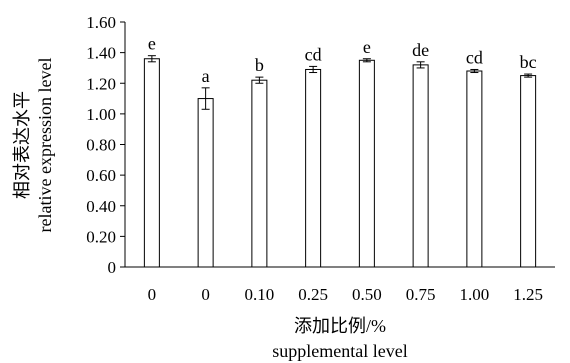  What do you see at coordinates (313, 294) in the screenshot?
I see `x-tick-label: 0.25` at bounding box center [313, 294].